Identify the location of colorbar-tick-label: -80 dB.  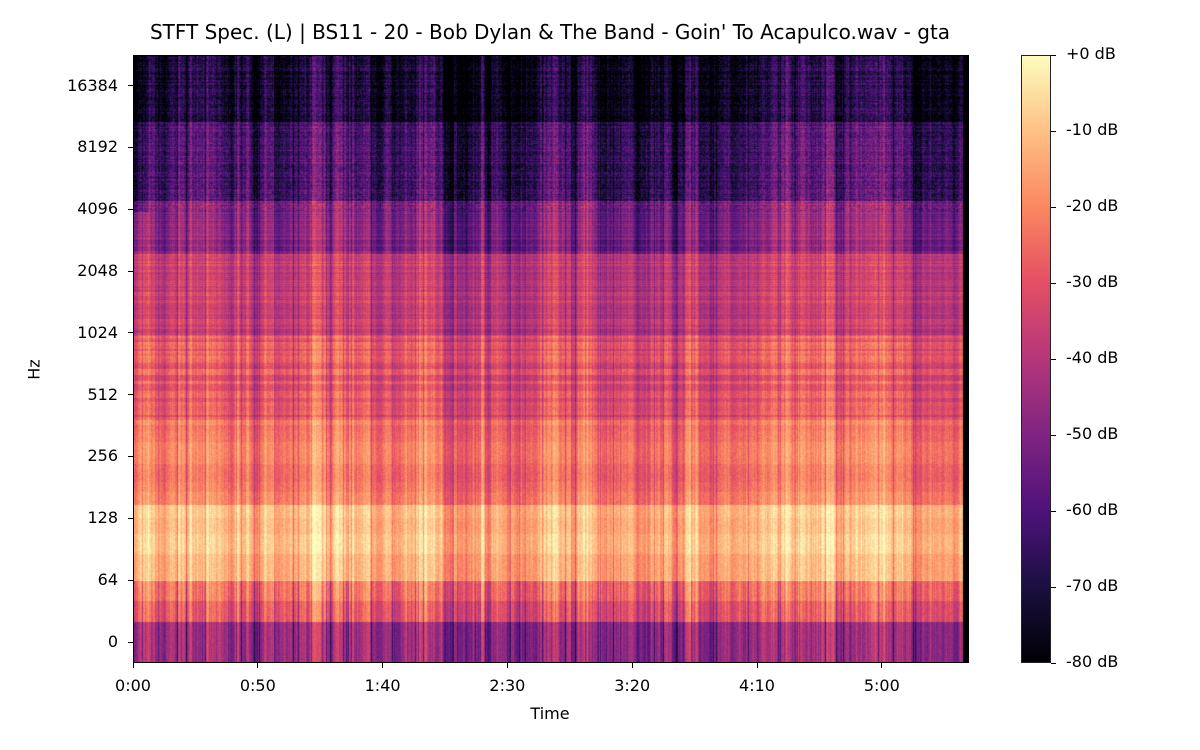
(1092, 661).